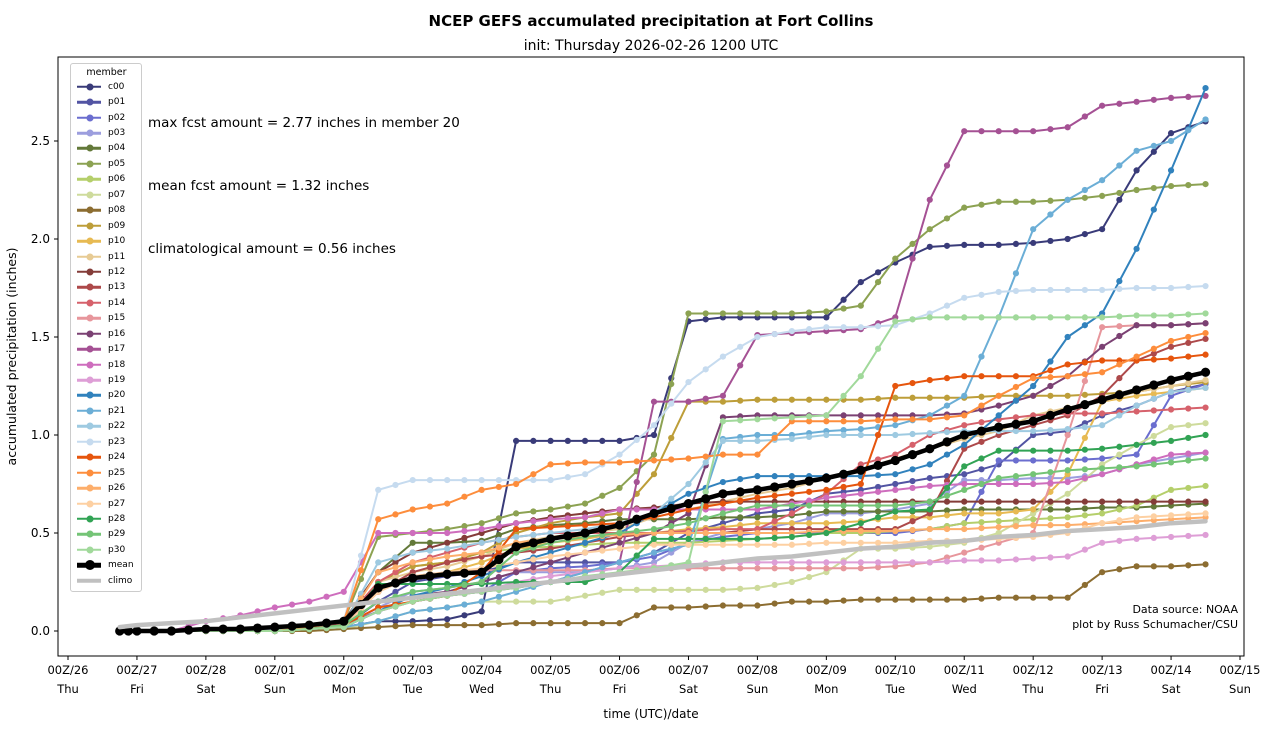 This screenshot has height=733, width=1279. I want to click on x-tick-label: 00Z/03 Tue, so click(412, 679).